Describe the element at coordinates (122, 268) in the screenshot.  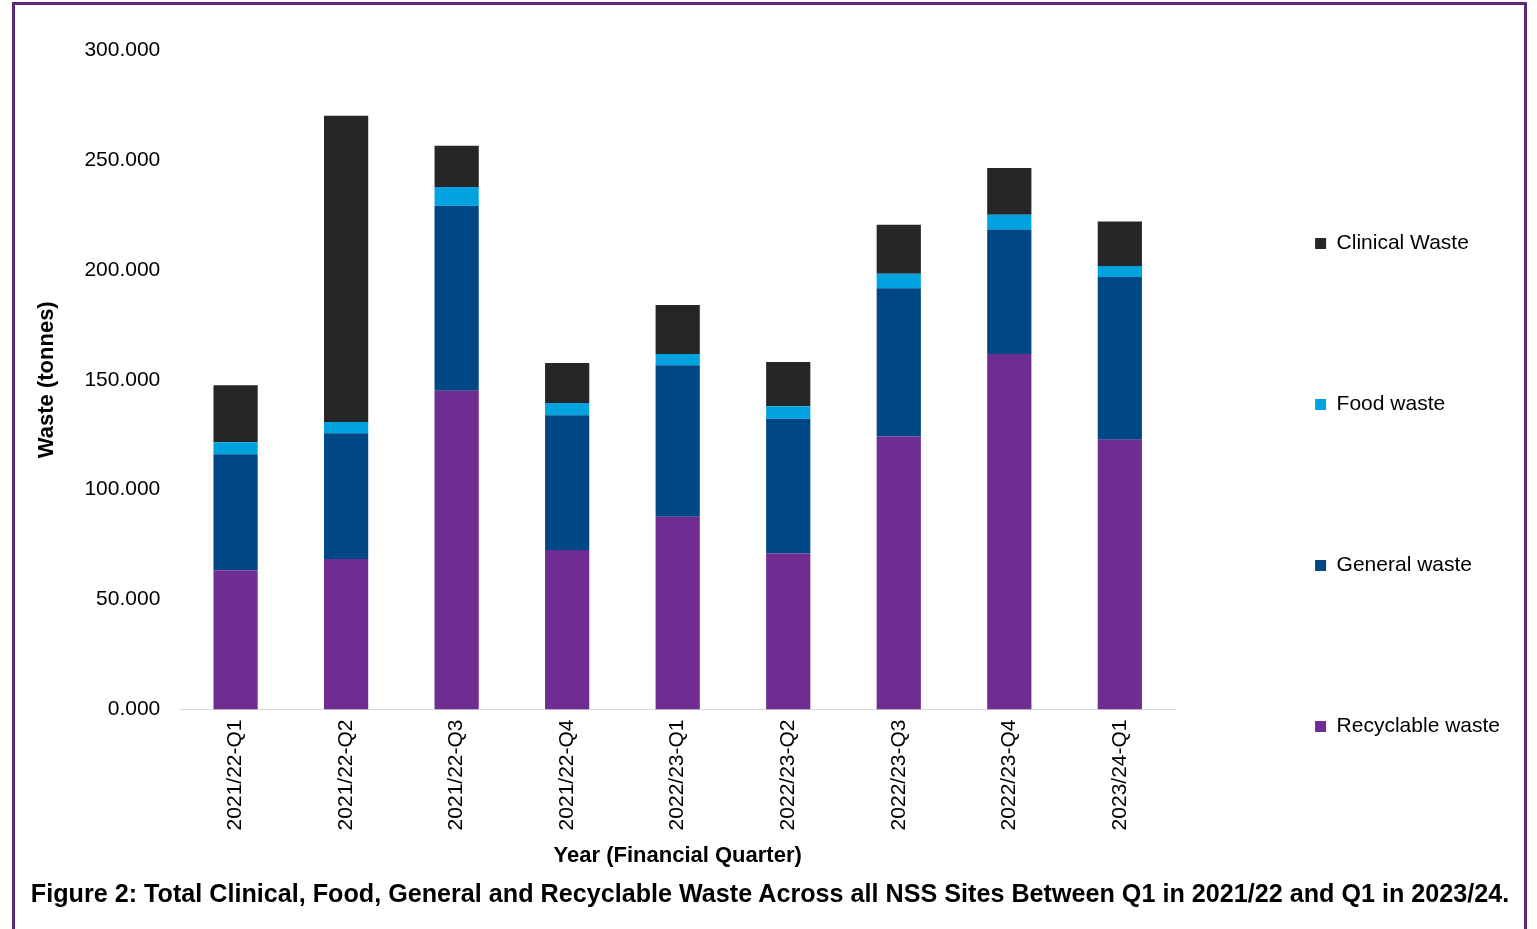
I see `y-tick-label: 200.000` at that location.